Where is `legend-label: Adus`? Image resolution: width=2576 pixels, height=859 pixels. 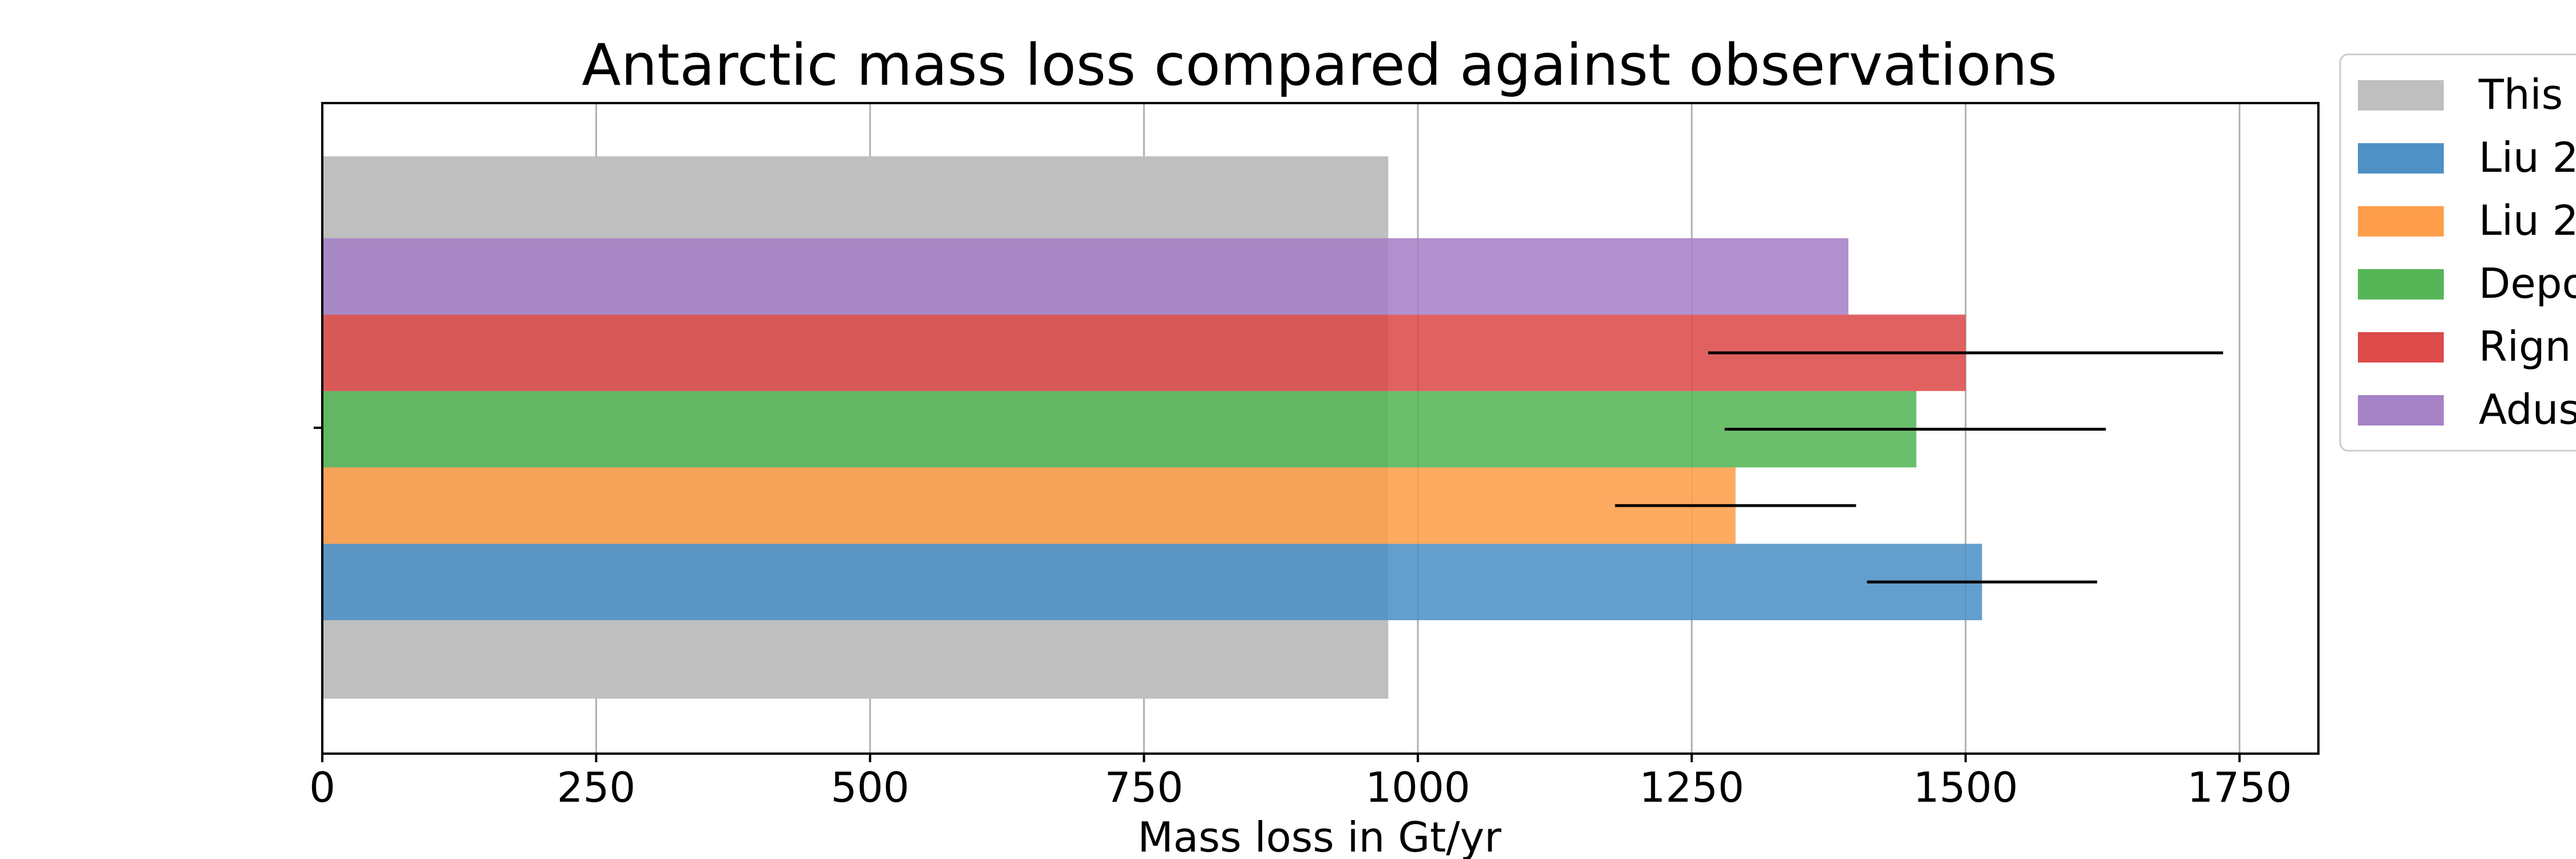
legend-label: Adus is located at coordinates (2527, 409).